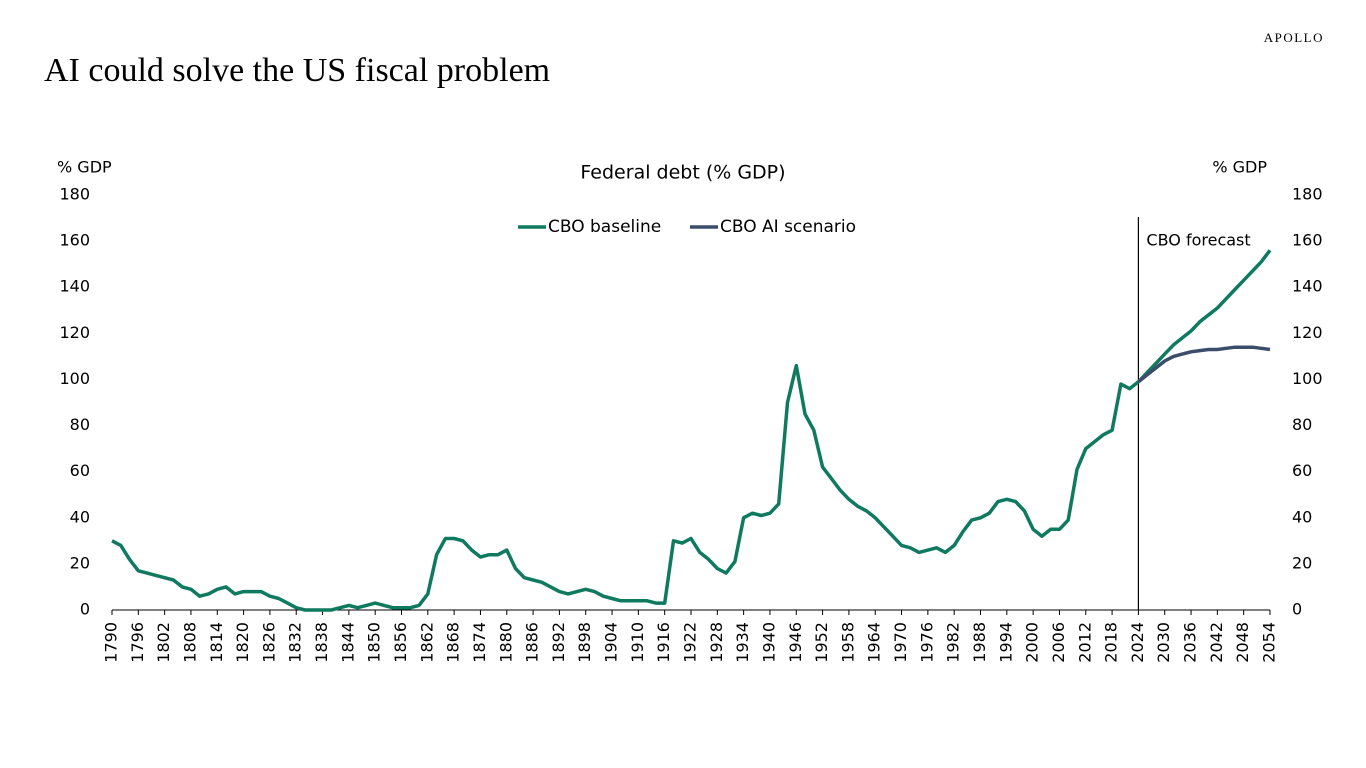 This screenshot has width=1366, height=768. What do you see at coordinates (1294, 37) in the screenshot?
I see `brand: APOLLO` at bounding box center [1294, 37].